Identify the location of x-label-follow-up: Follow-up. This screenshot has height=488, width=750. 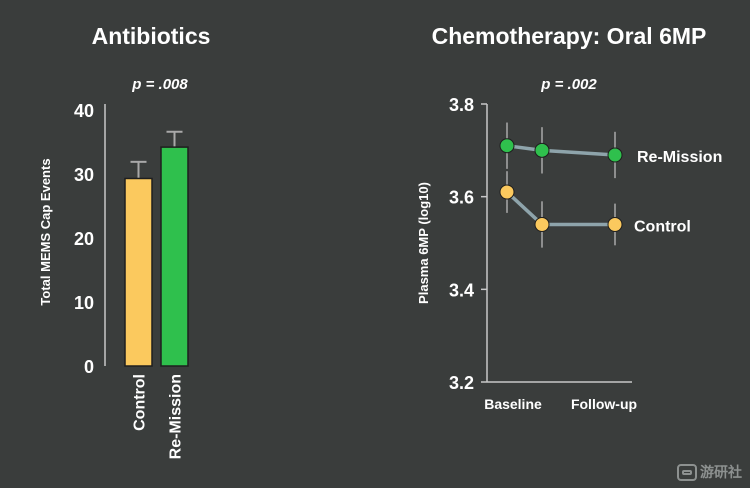
(604, 404).